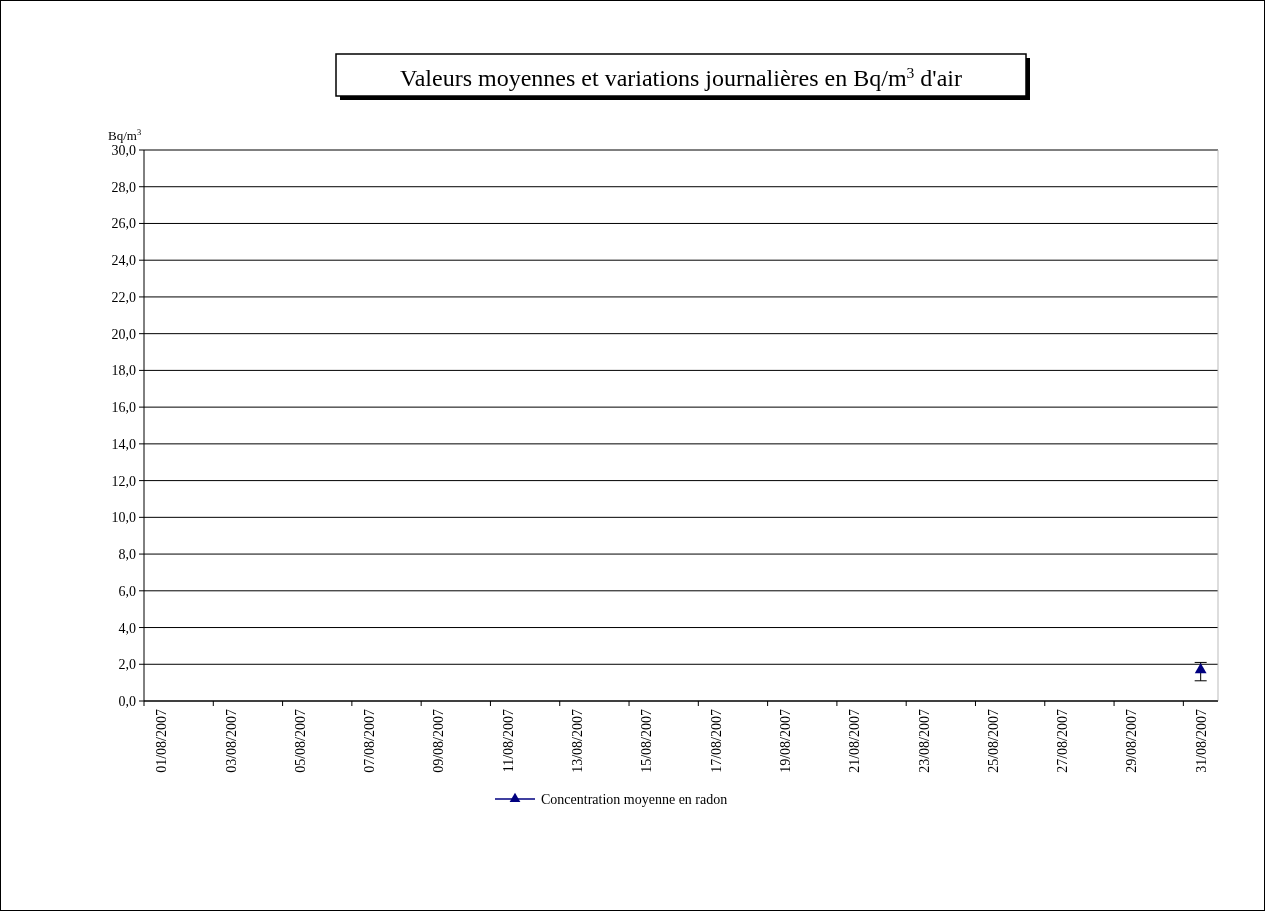  What do you see at coordinates (1063, 741) in the screenshot?
I see `x-tick-label: 27/08/2007` at bounding box center [1063, 741].